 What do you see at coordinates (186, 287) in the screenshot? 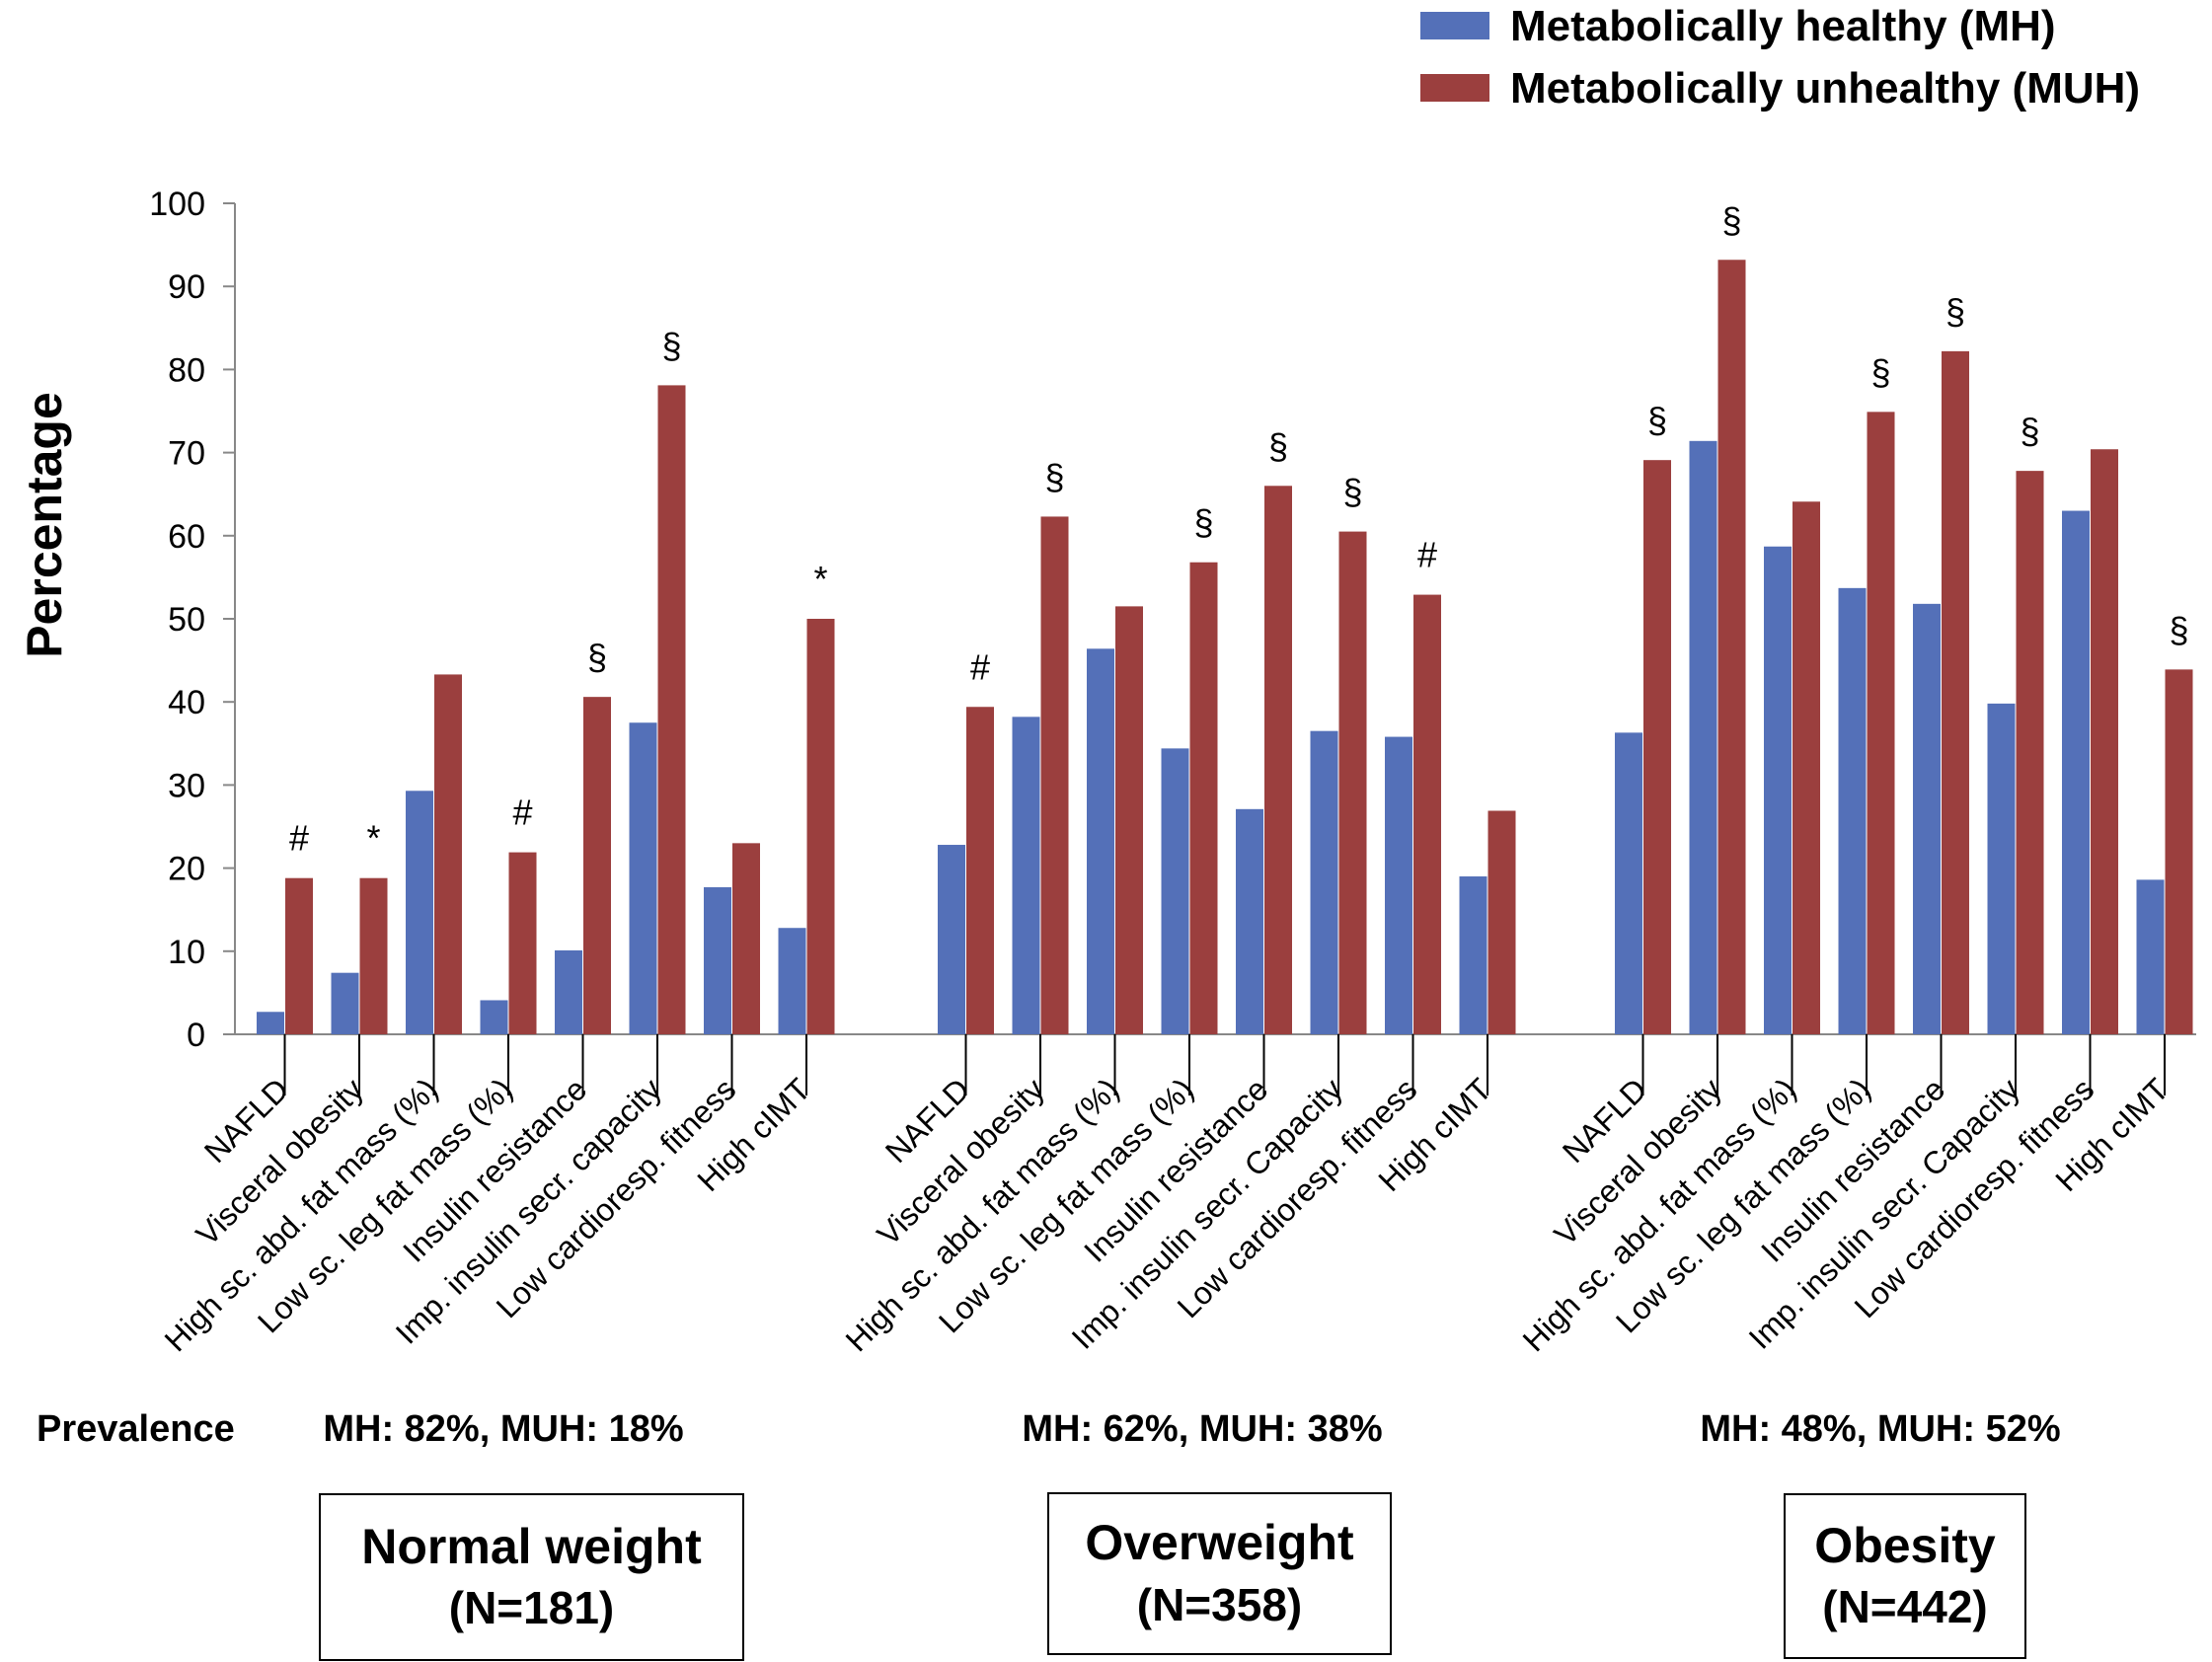
I see `y-tick-label: 90` at bounding box center [186, 287].